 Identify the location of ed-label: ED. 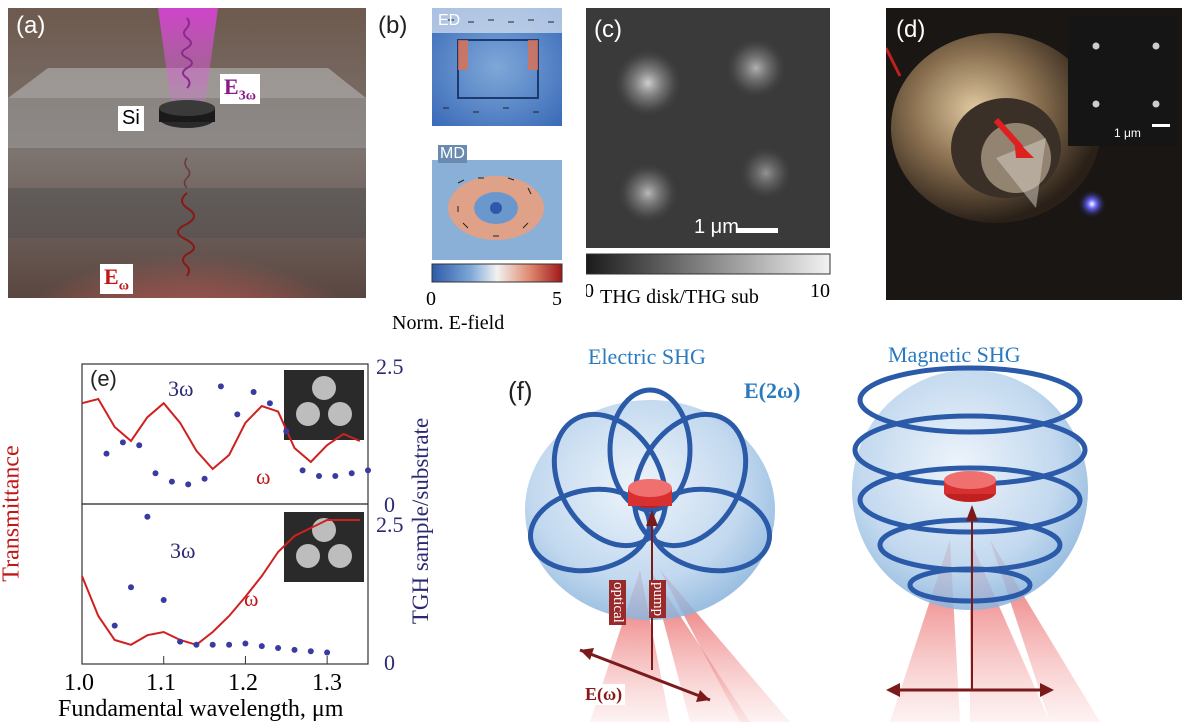
(449, 20).